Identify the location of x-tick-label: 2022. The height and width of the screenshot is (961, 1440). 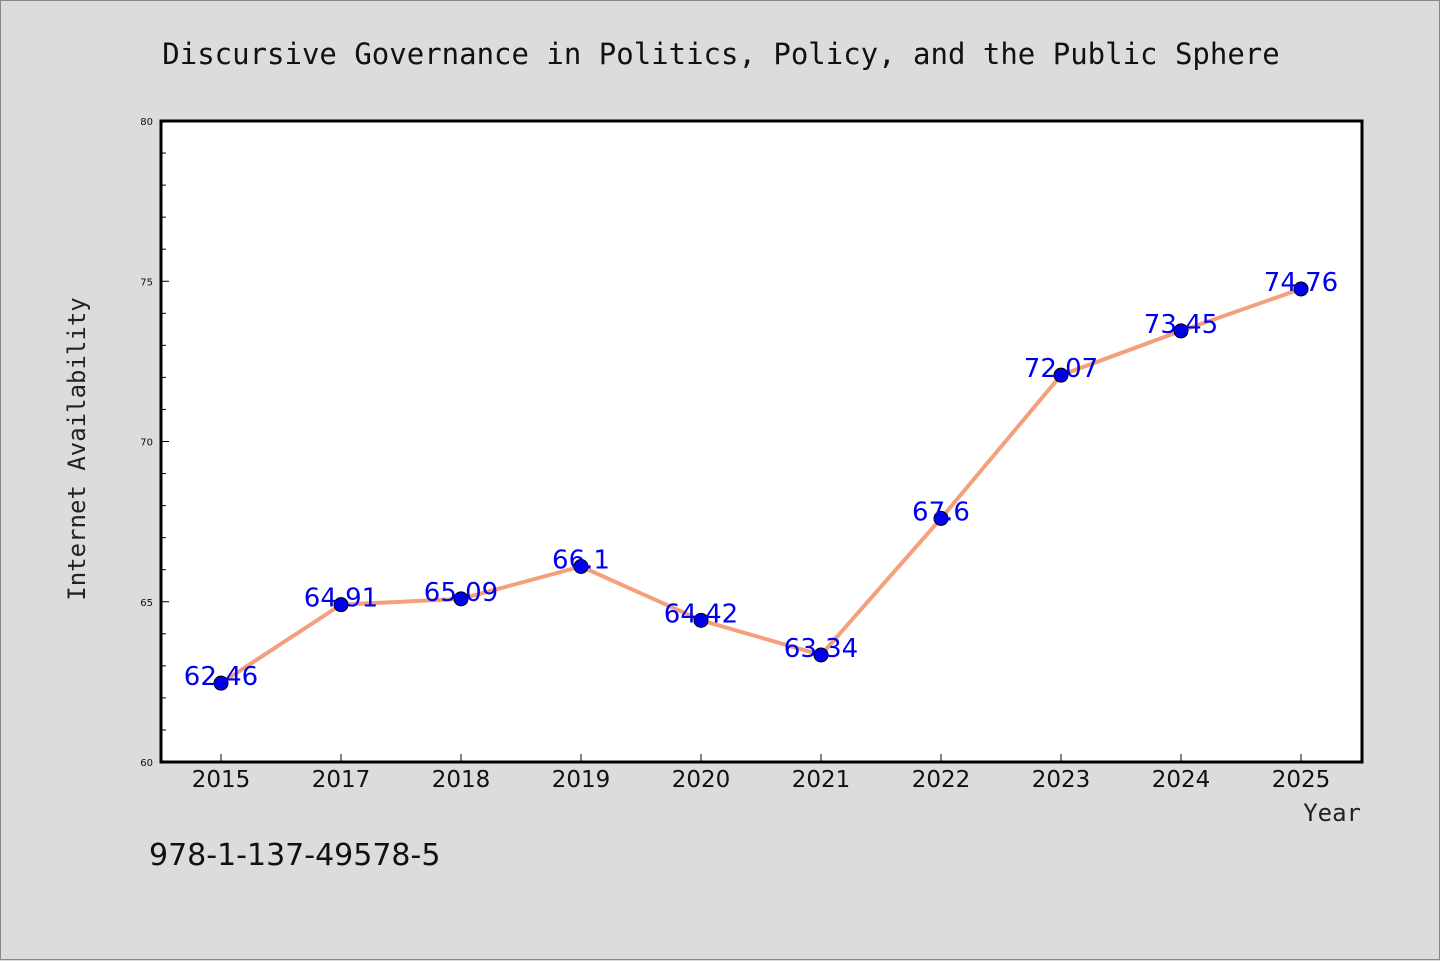
(941, 780).